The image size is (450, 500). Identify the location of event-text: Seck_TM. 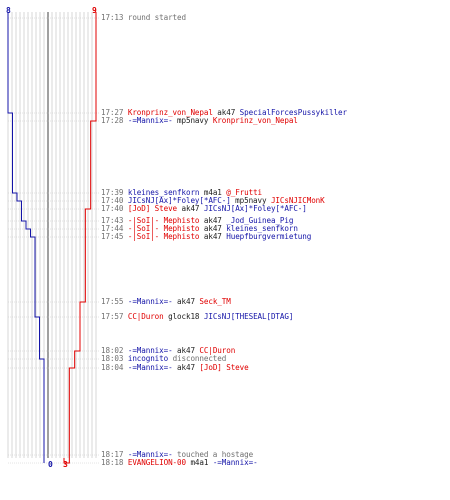
(215, 301).